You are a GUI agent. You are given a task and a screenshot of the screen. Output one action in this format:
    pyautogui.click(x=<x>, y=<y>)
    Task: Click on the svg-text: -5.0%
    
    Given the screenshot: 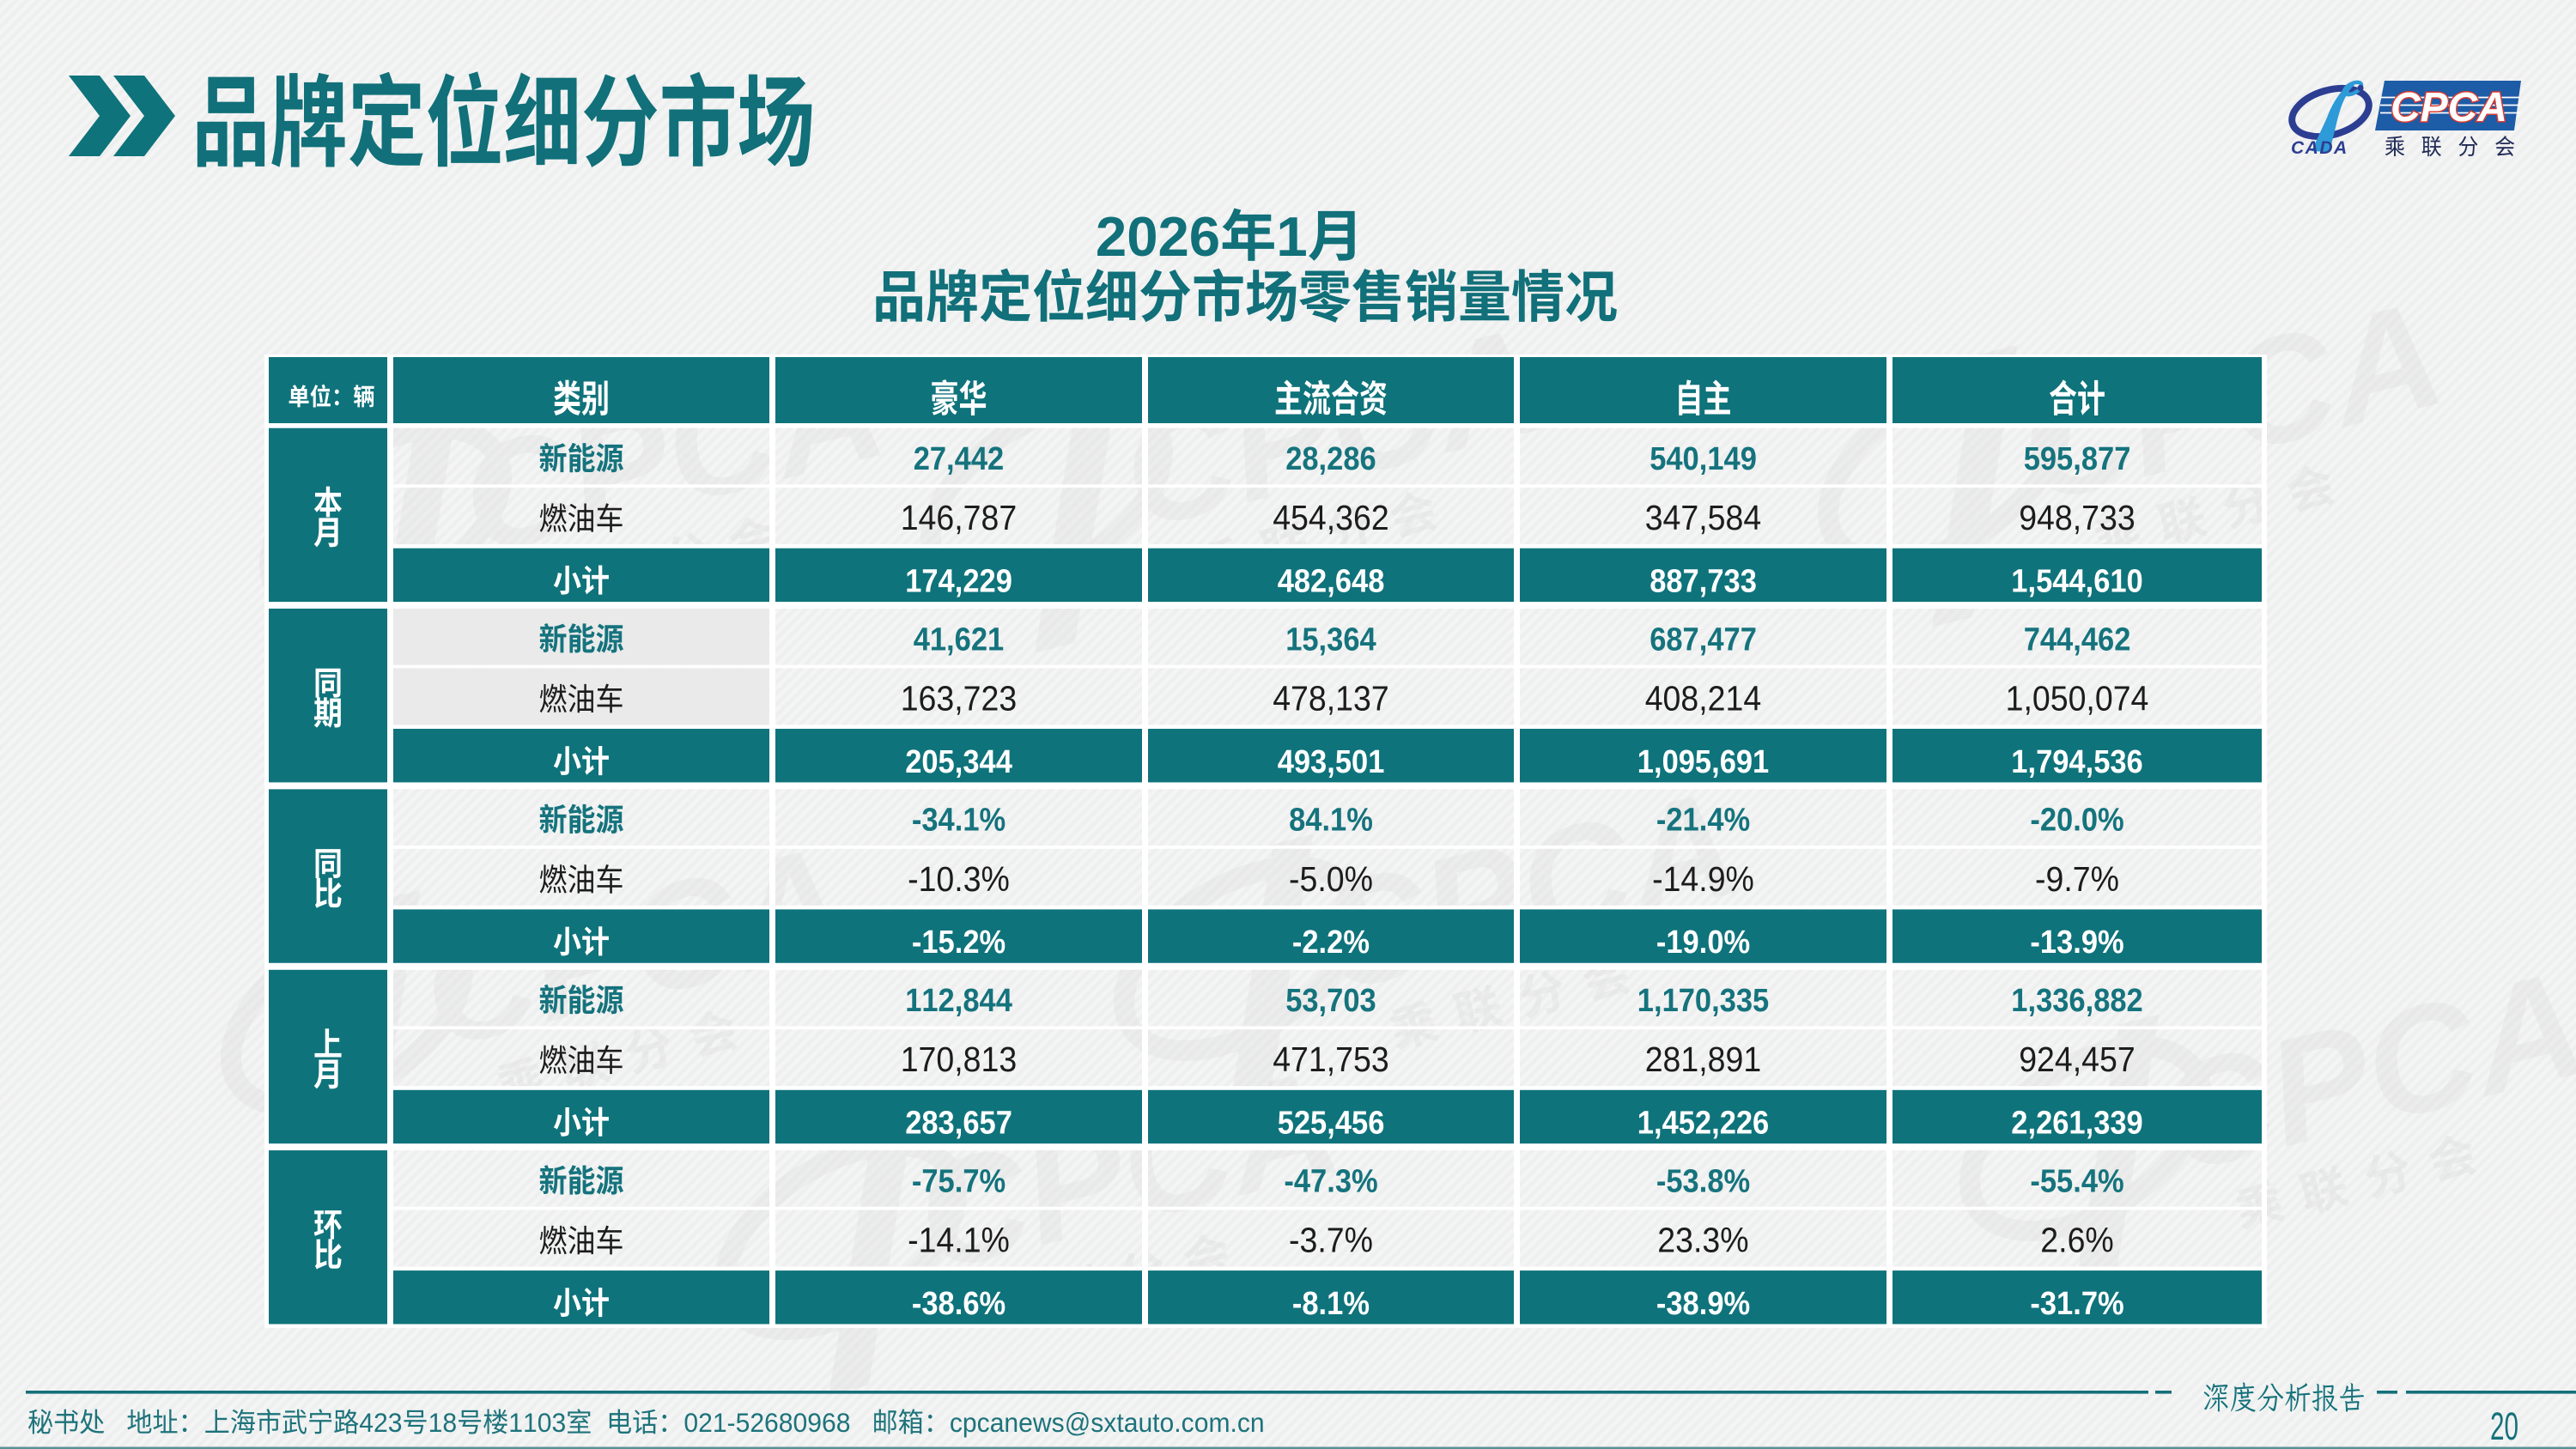 What is the action you would take?
    pyautogui.click(x=1331, y=880)
    